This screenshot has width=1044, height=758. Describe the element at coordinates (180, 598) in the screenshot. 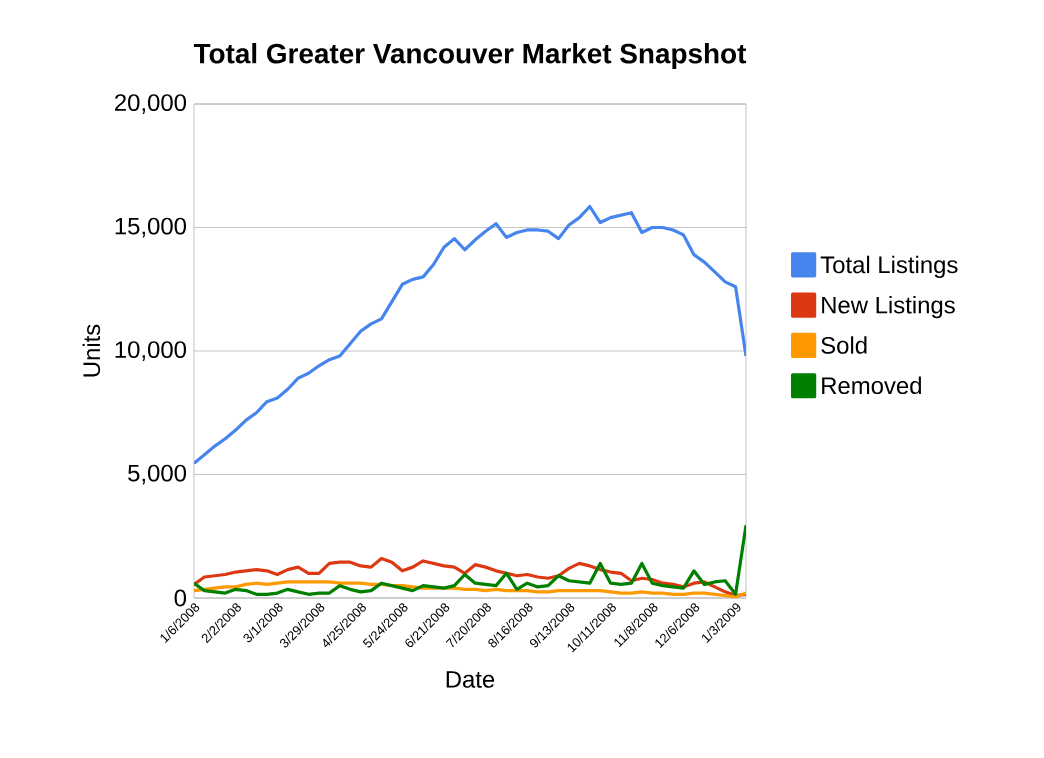

I see `y-tick-label: 0` at that location.